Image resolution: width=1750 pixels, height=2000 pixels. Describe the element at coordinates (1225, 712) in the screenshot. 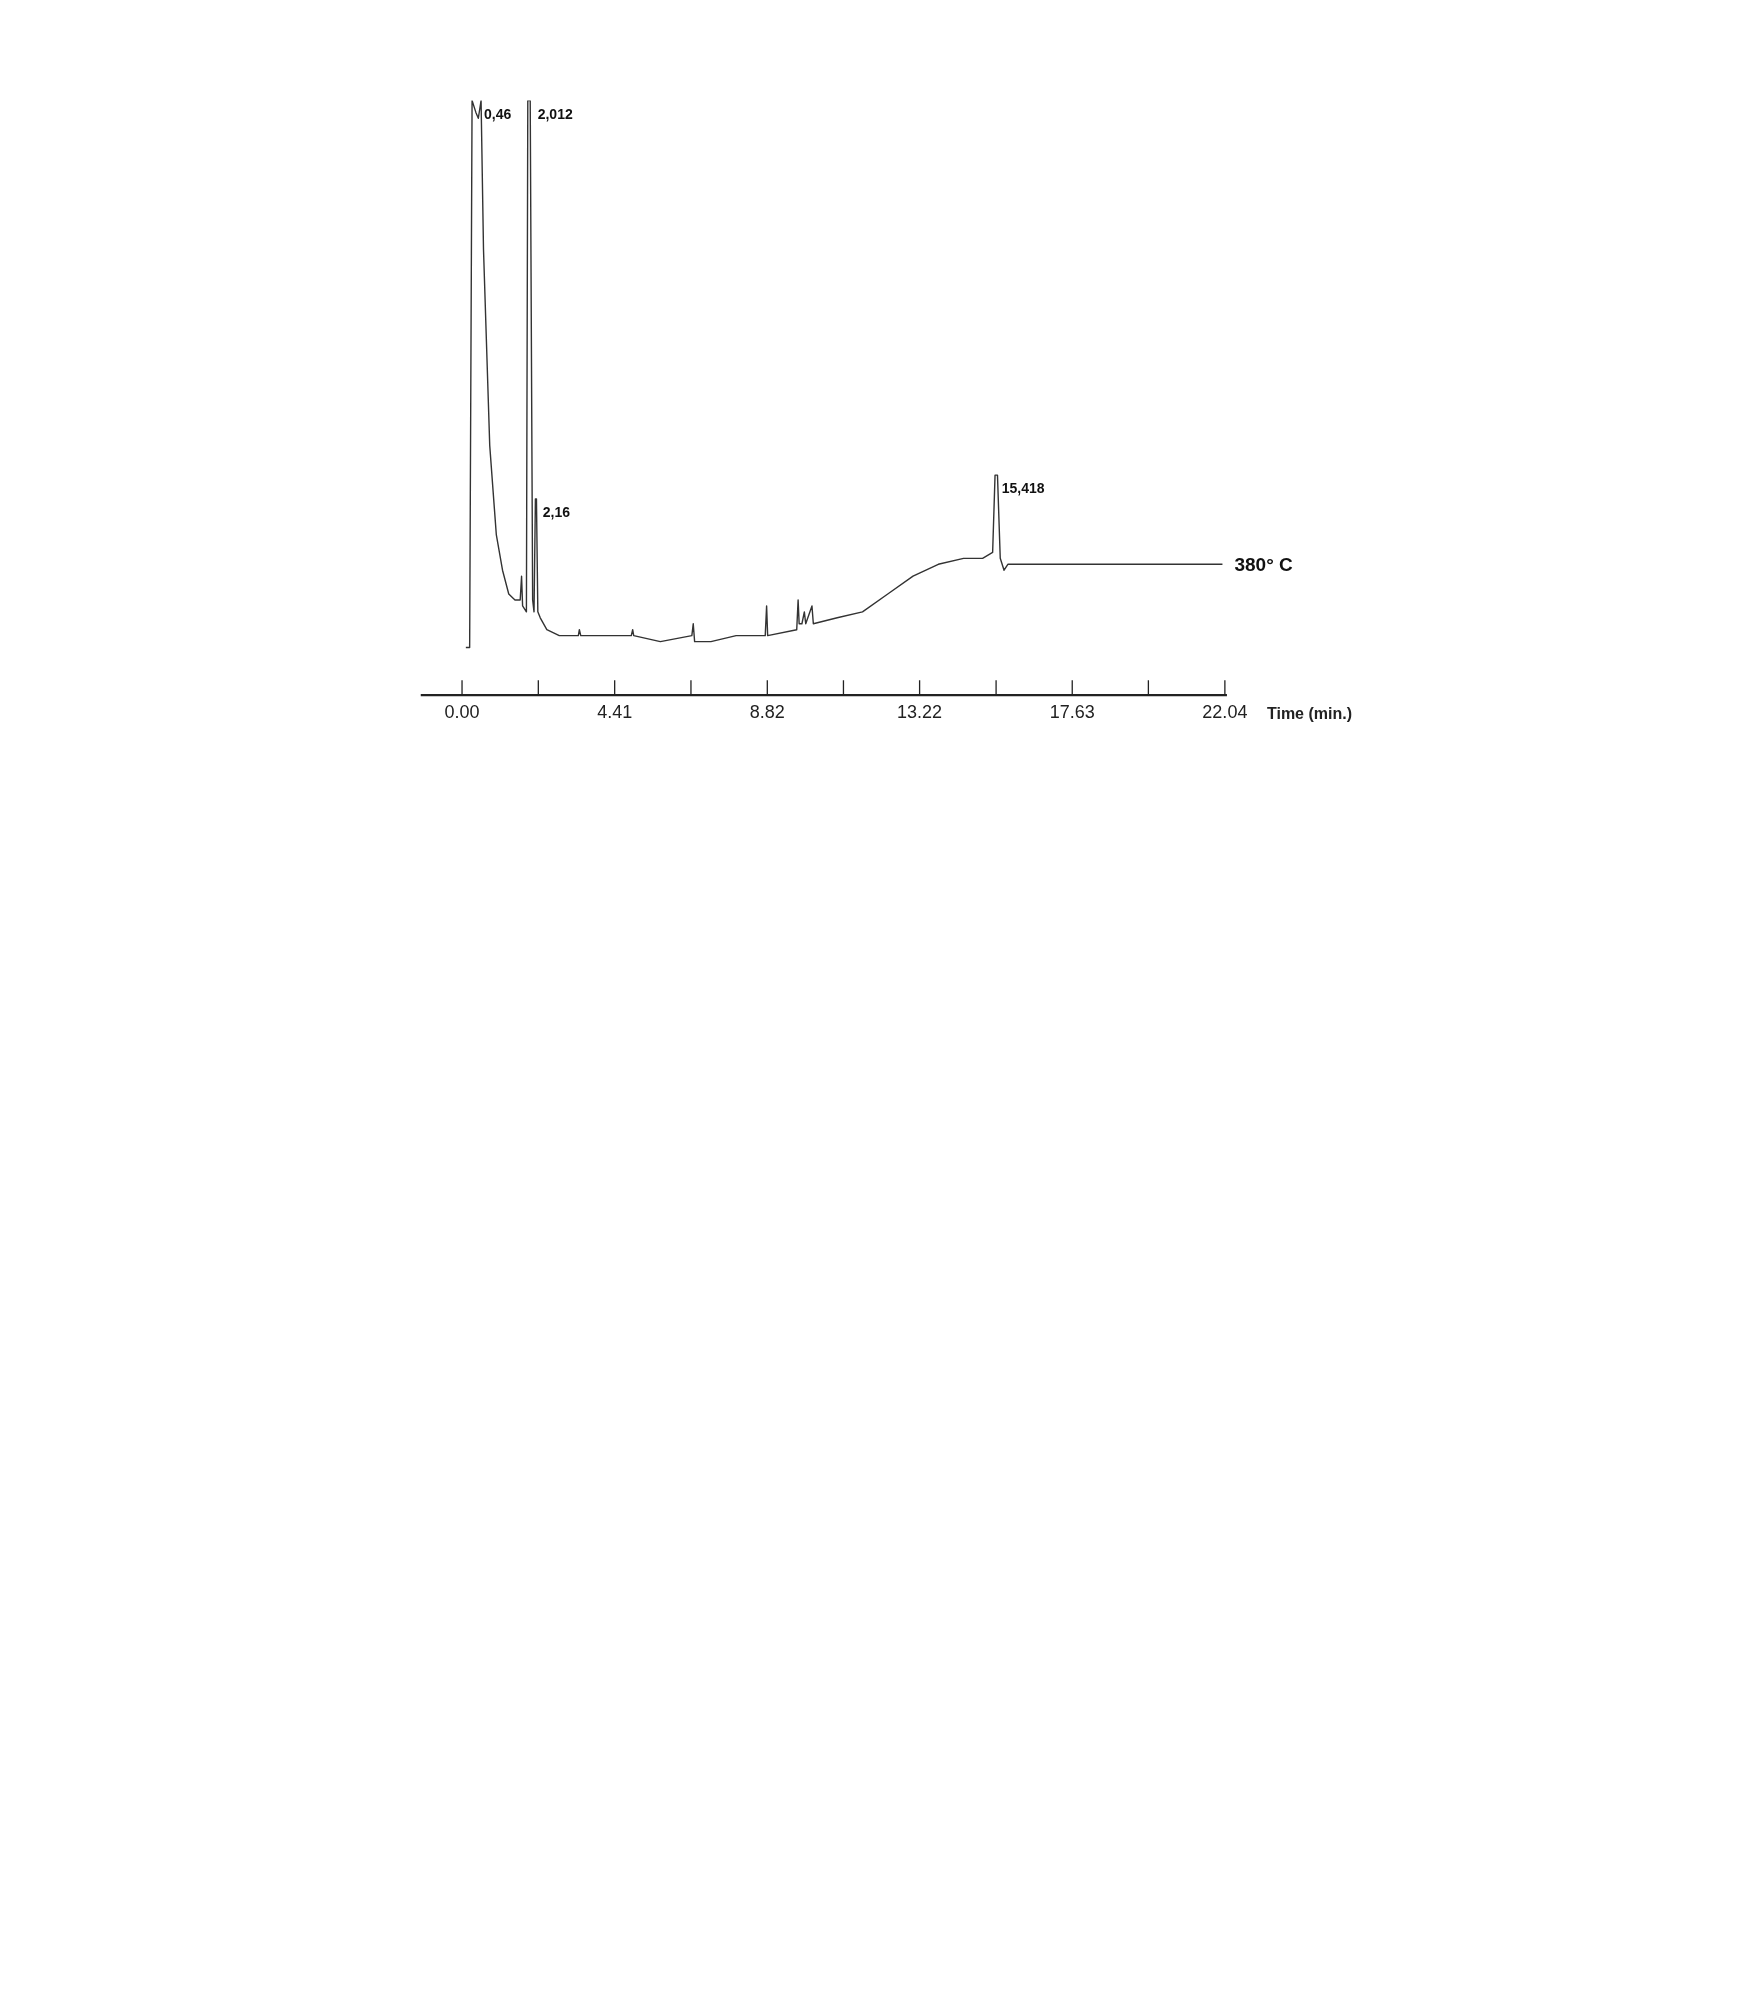

I see `x-tick-label: 22.04` at that location.